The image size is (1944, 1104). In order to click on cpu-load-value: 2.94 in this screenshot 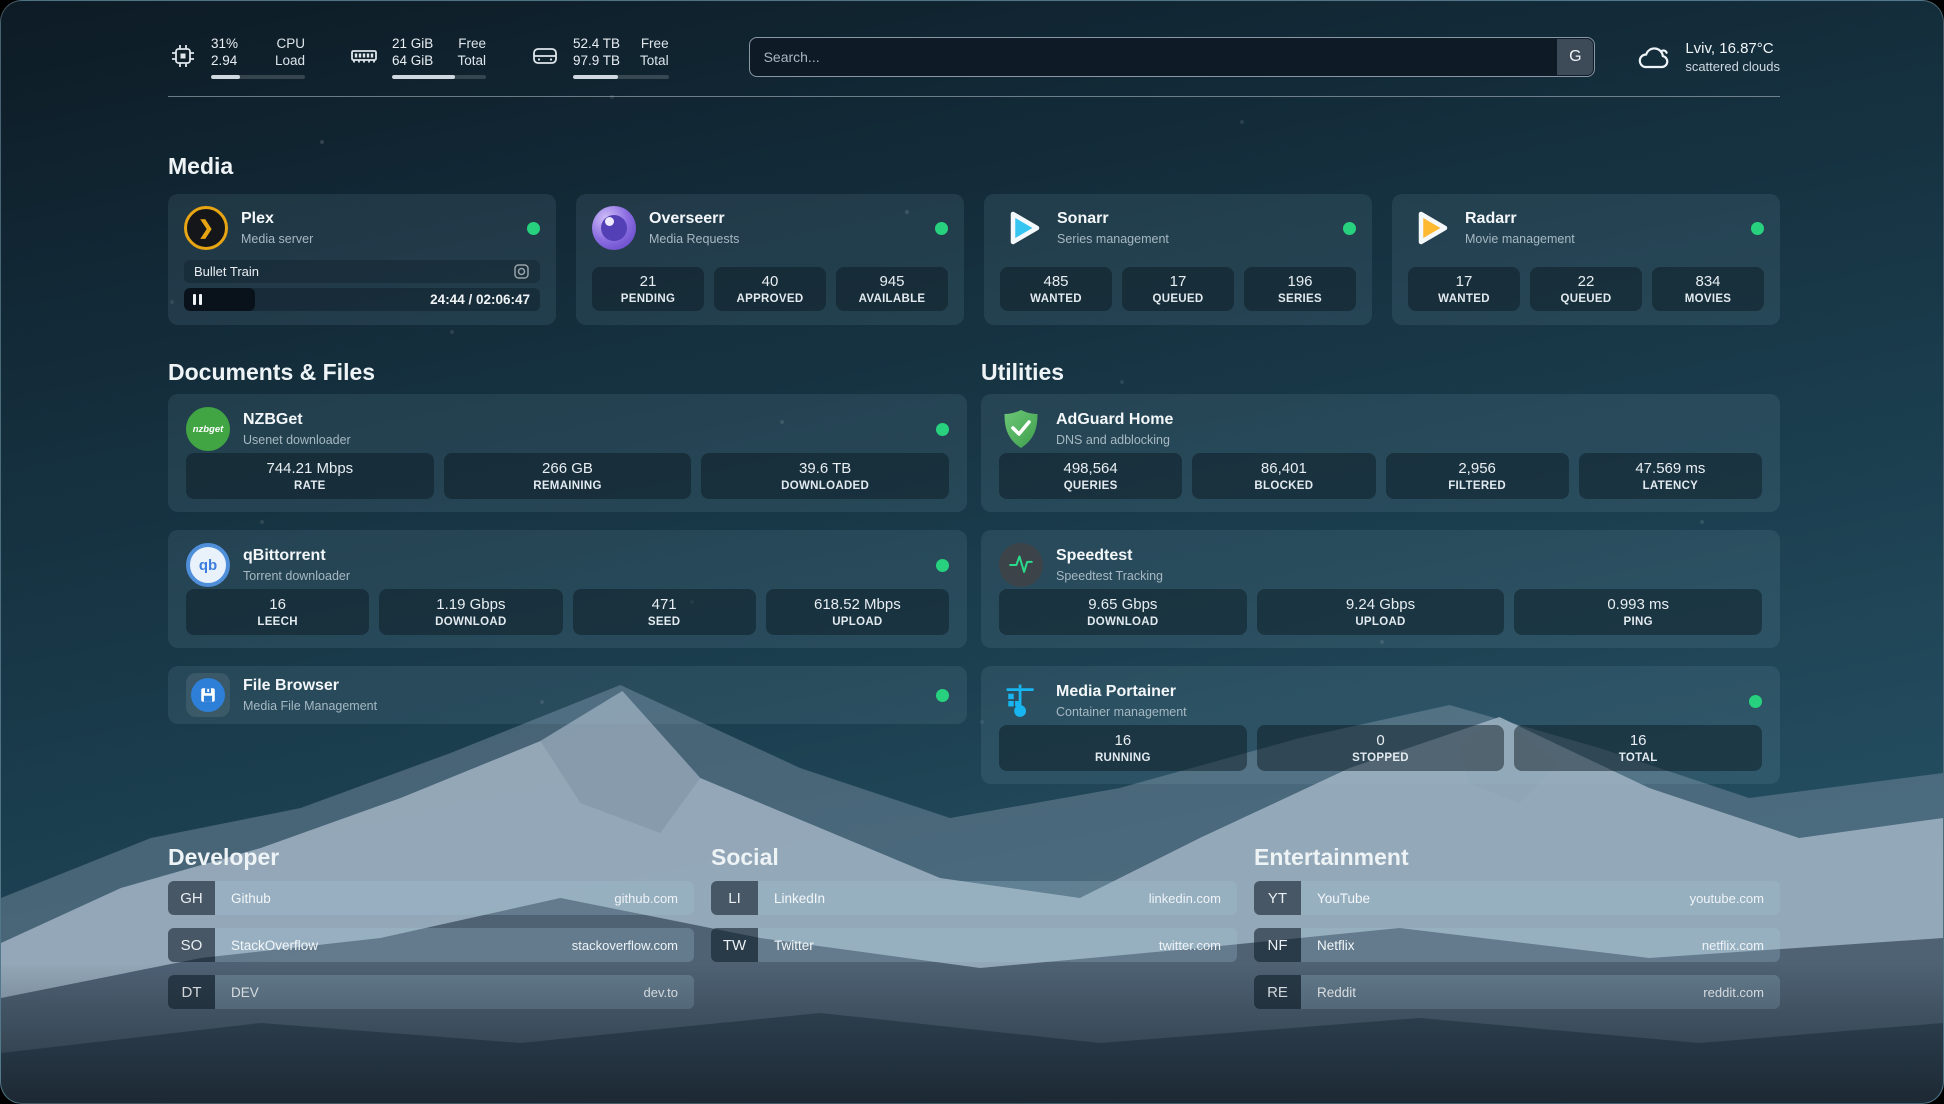, I will do `click(224, 60)`.